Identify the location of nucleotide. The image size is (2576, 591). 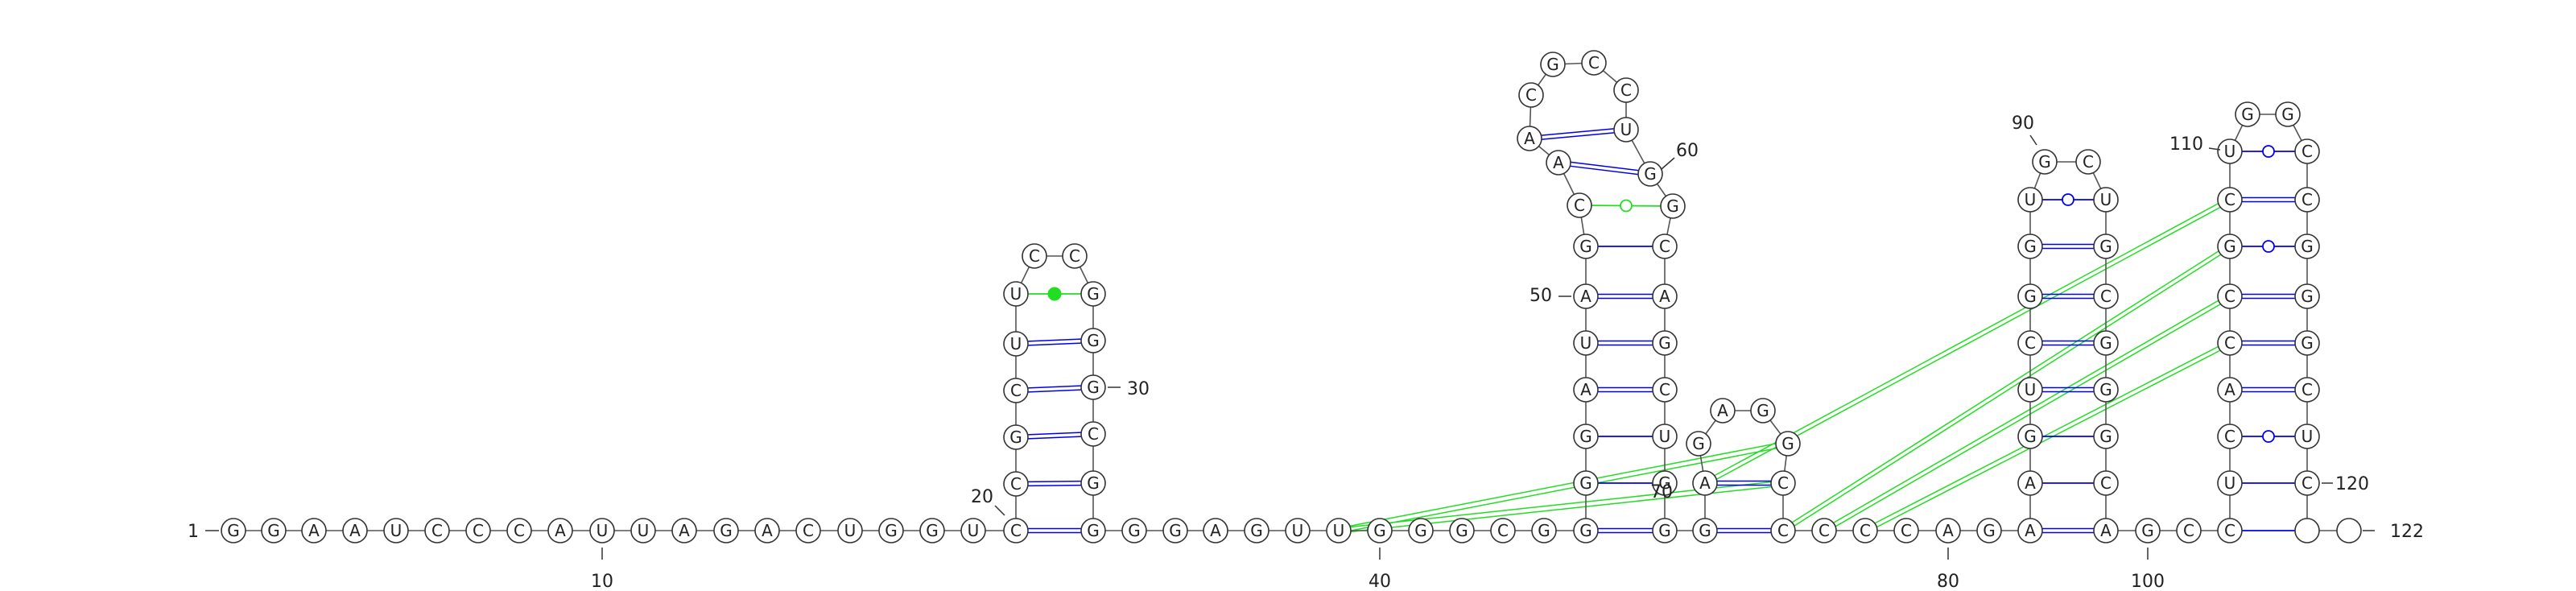
(2349, 530).